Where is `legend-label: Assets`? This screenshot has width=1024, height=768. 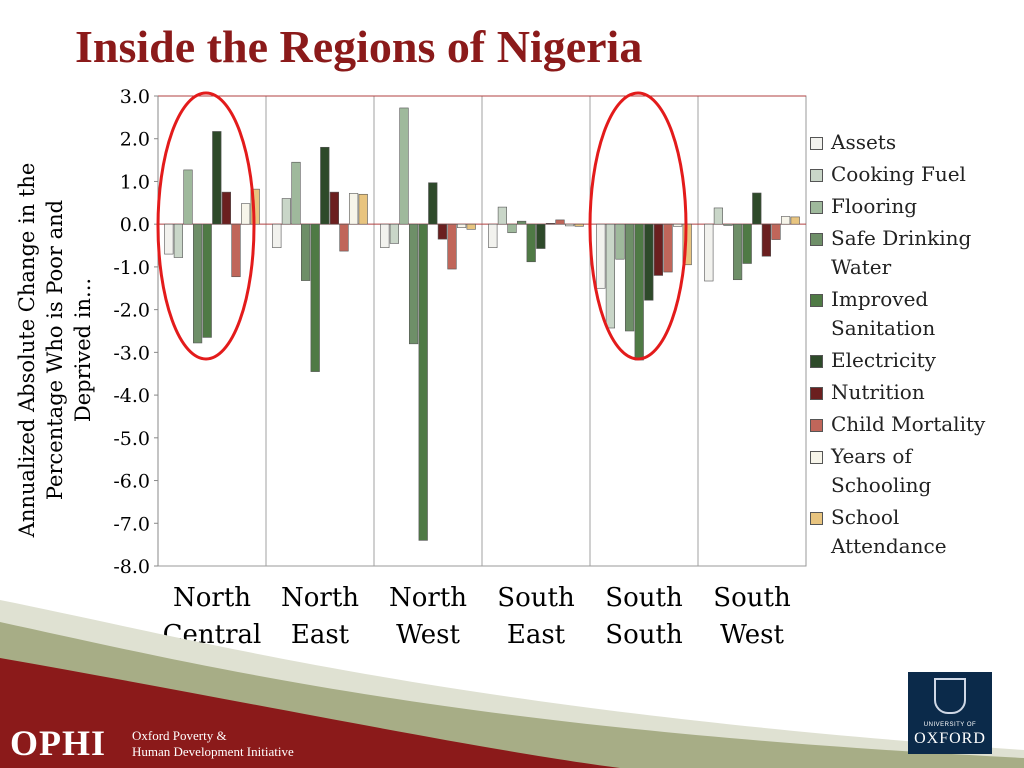 legend-label: Assets is located at coordinates (925, 142).